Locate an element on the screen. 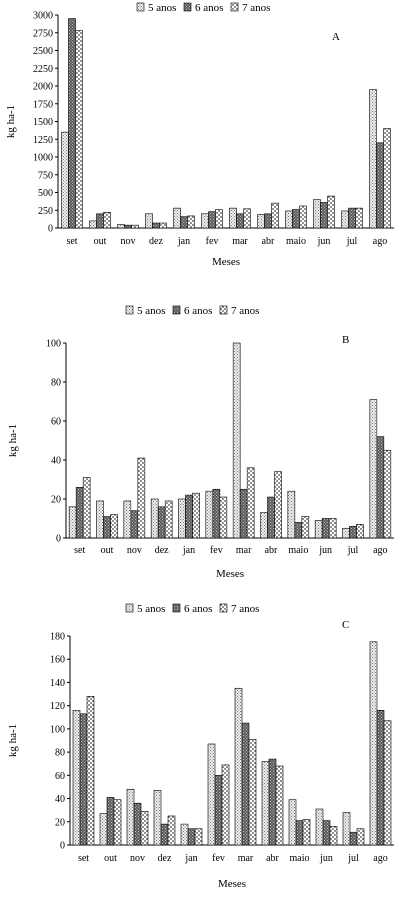 This screenshot has height=900, width=411. x-tick-label: jul is located at coordinates (352, 241).